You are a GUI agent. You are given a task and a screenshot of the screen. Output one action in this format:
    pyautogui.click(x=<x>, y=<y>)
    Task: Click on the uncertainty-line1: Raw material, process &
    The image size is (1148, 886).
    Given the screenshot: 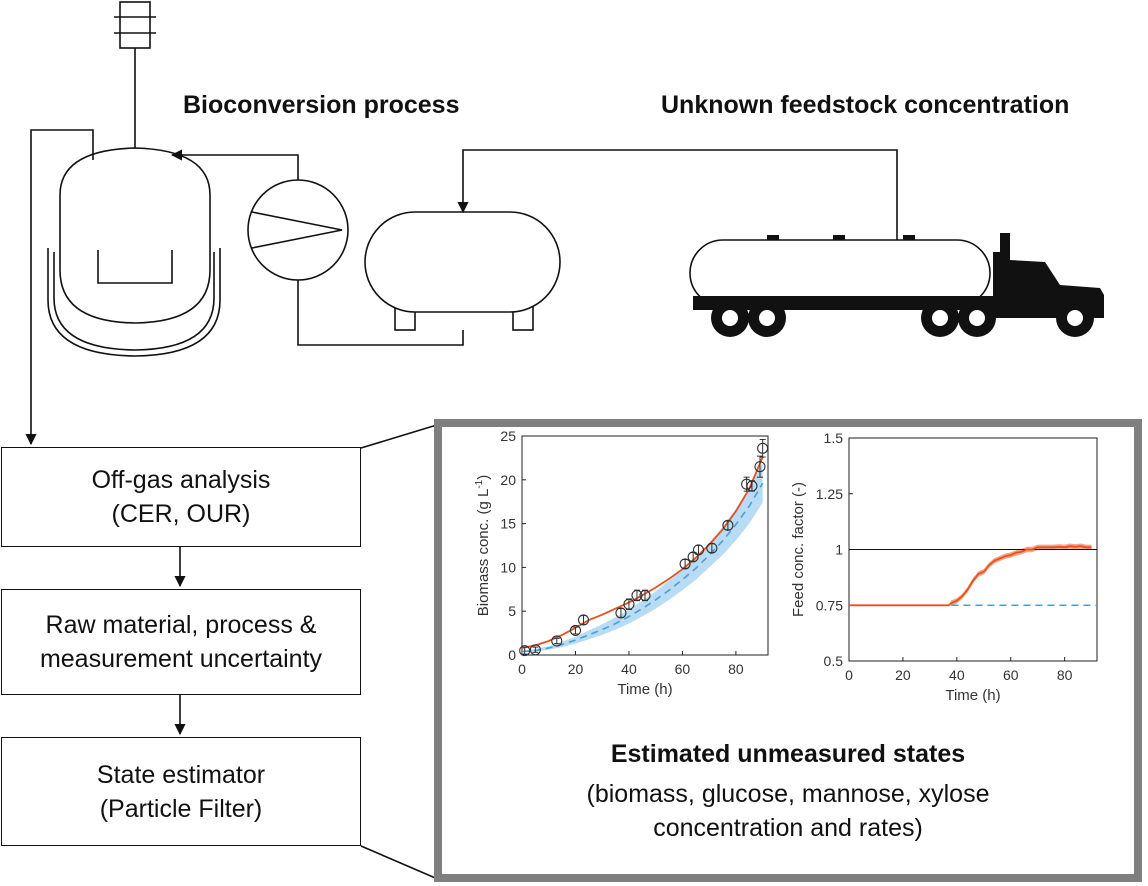 What is the action you would take?
    pyautogui.click(x=181, y=625)
    